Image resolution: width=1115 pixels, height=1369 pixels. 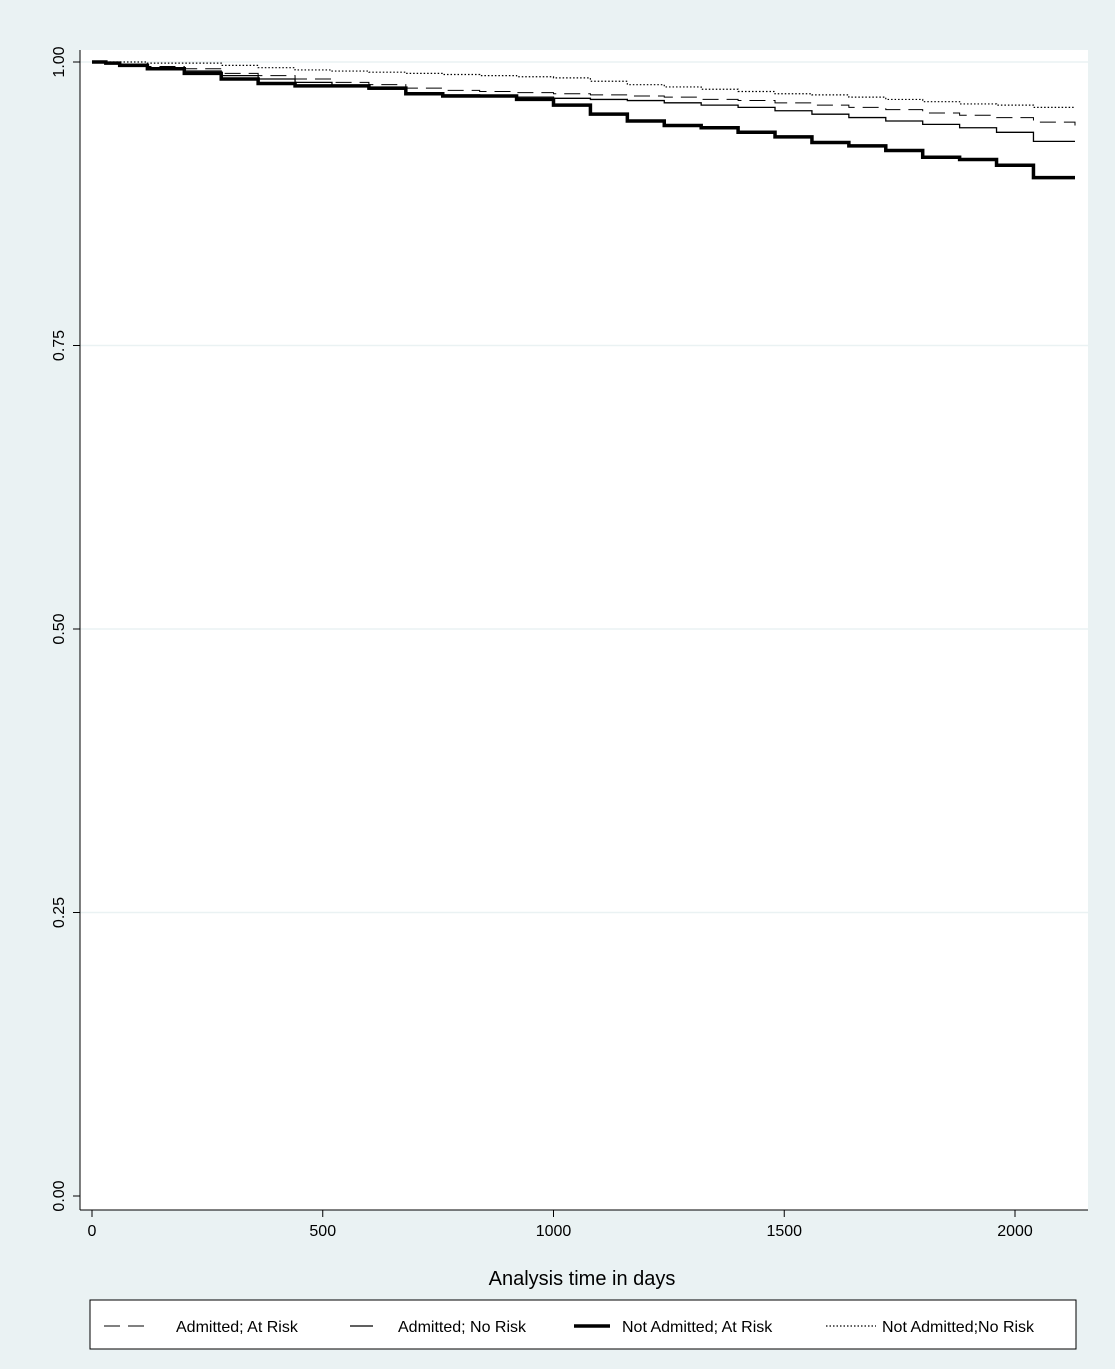 What do you see at coordinates (1015, 1231) in the screenshot?
I see `x-tick-label: 2000` at bounding box center [1015, 1231].